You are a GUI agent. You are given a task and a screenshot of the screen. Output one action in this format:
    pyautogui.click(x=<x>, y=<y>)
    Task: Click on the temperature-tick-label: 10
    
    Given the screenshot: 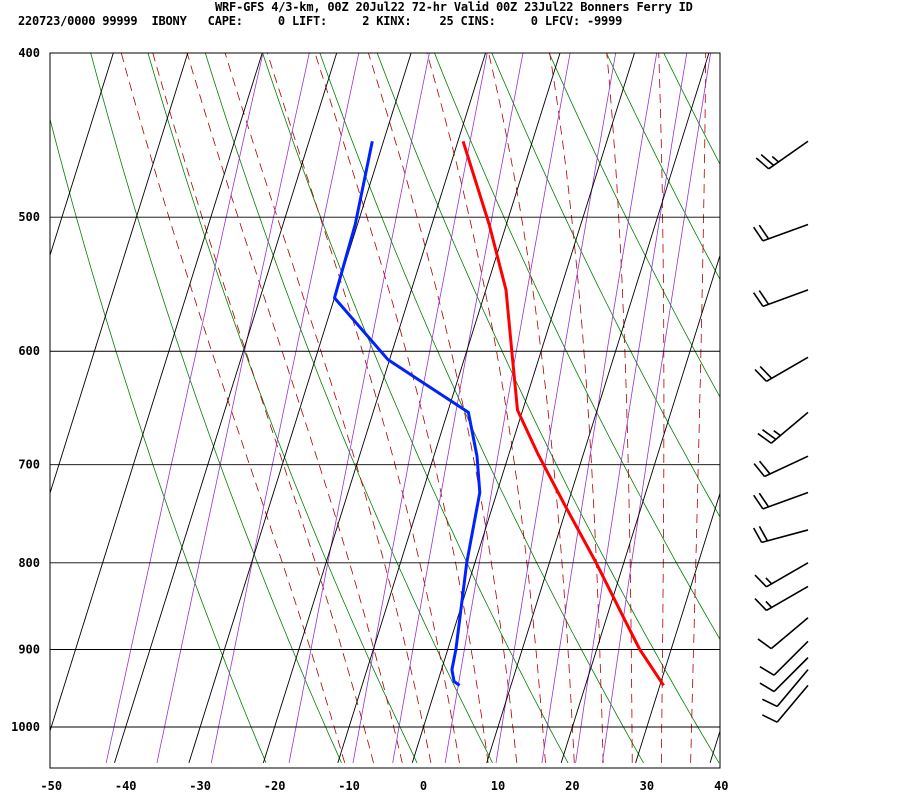 What is the action you would take?
    pyautogui.click(x=498, y=786)
    